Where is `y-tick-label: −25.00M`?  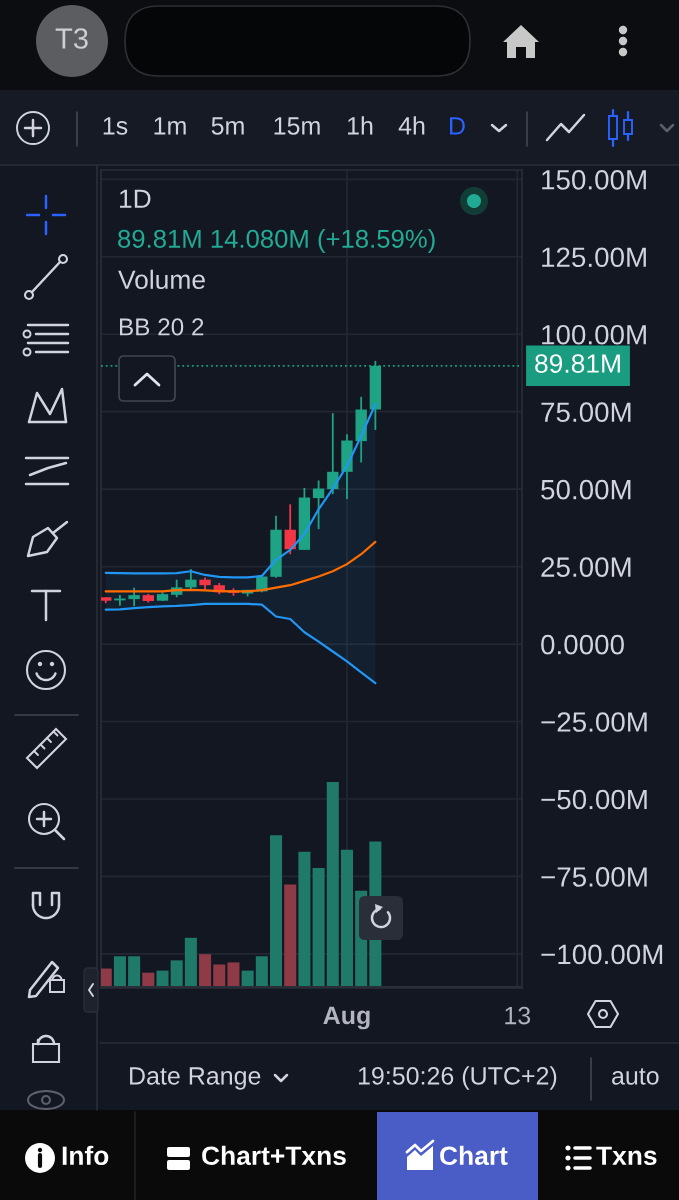 y-tick-label: −25.00M is located at coordinates (594, 722).